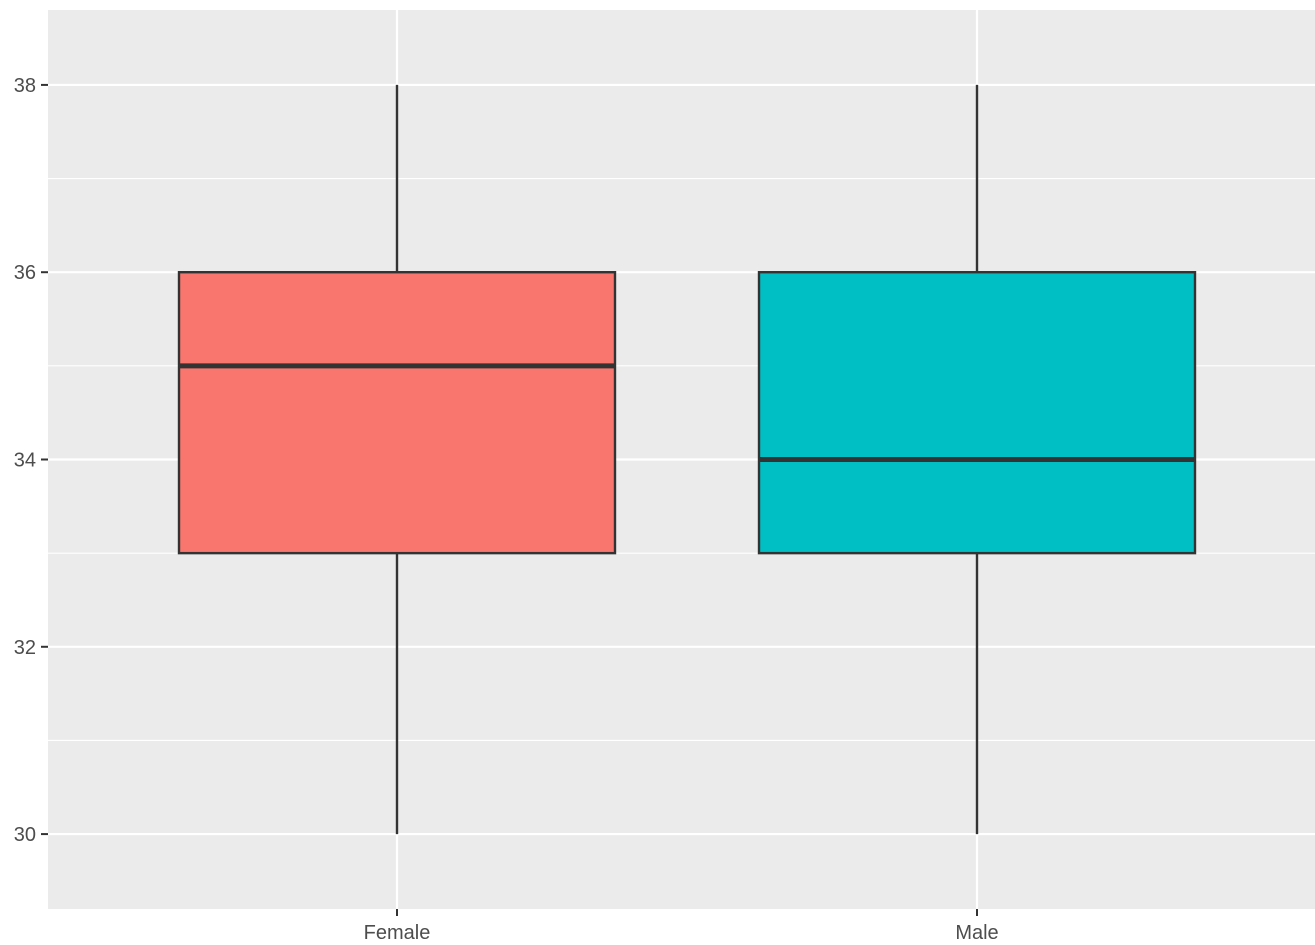 Image resolution: width=1315 pixels, height=945 pixels. Describe the element at coordinates (976, 933) in the screenshot. I see `x-tick-label: Male` at that location.